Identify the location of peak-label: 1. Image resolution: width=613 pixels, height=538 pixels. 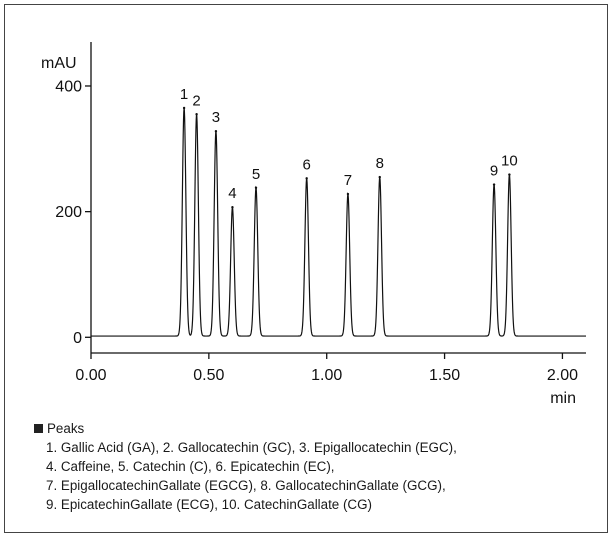
(184, 94).